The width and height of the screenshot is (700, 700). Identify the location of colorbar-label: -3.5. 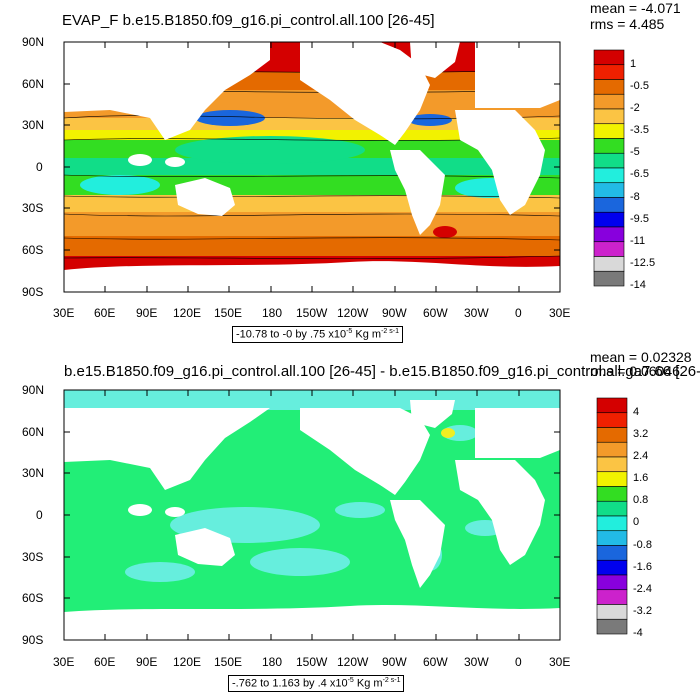
(639, 130).